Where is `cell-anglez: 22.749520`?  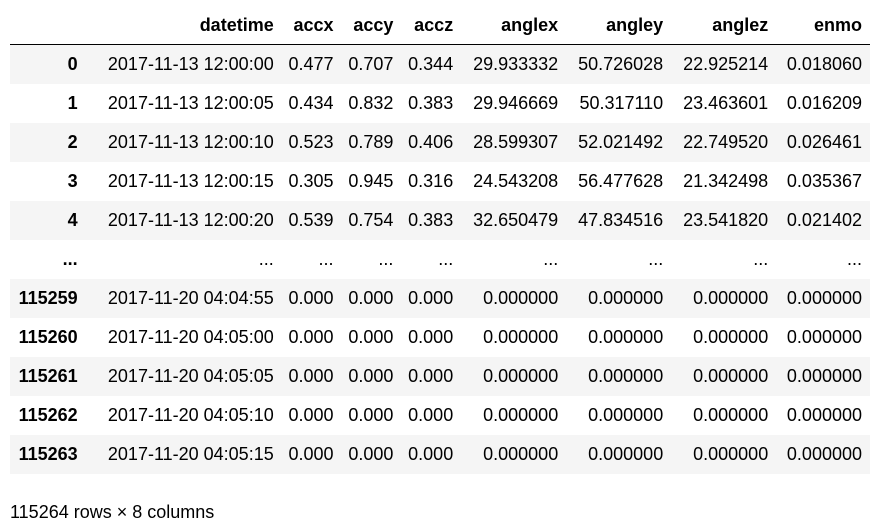
cell-anglez: 22.749520 is located at coordinates (726, 142).